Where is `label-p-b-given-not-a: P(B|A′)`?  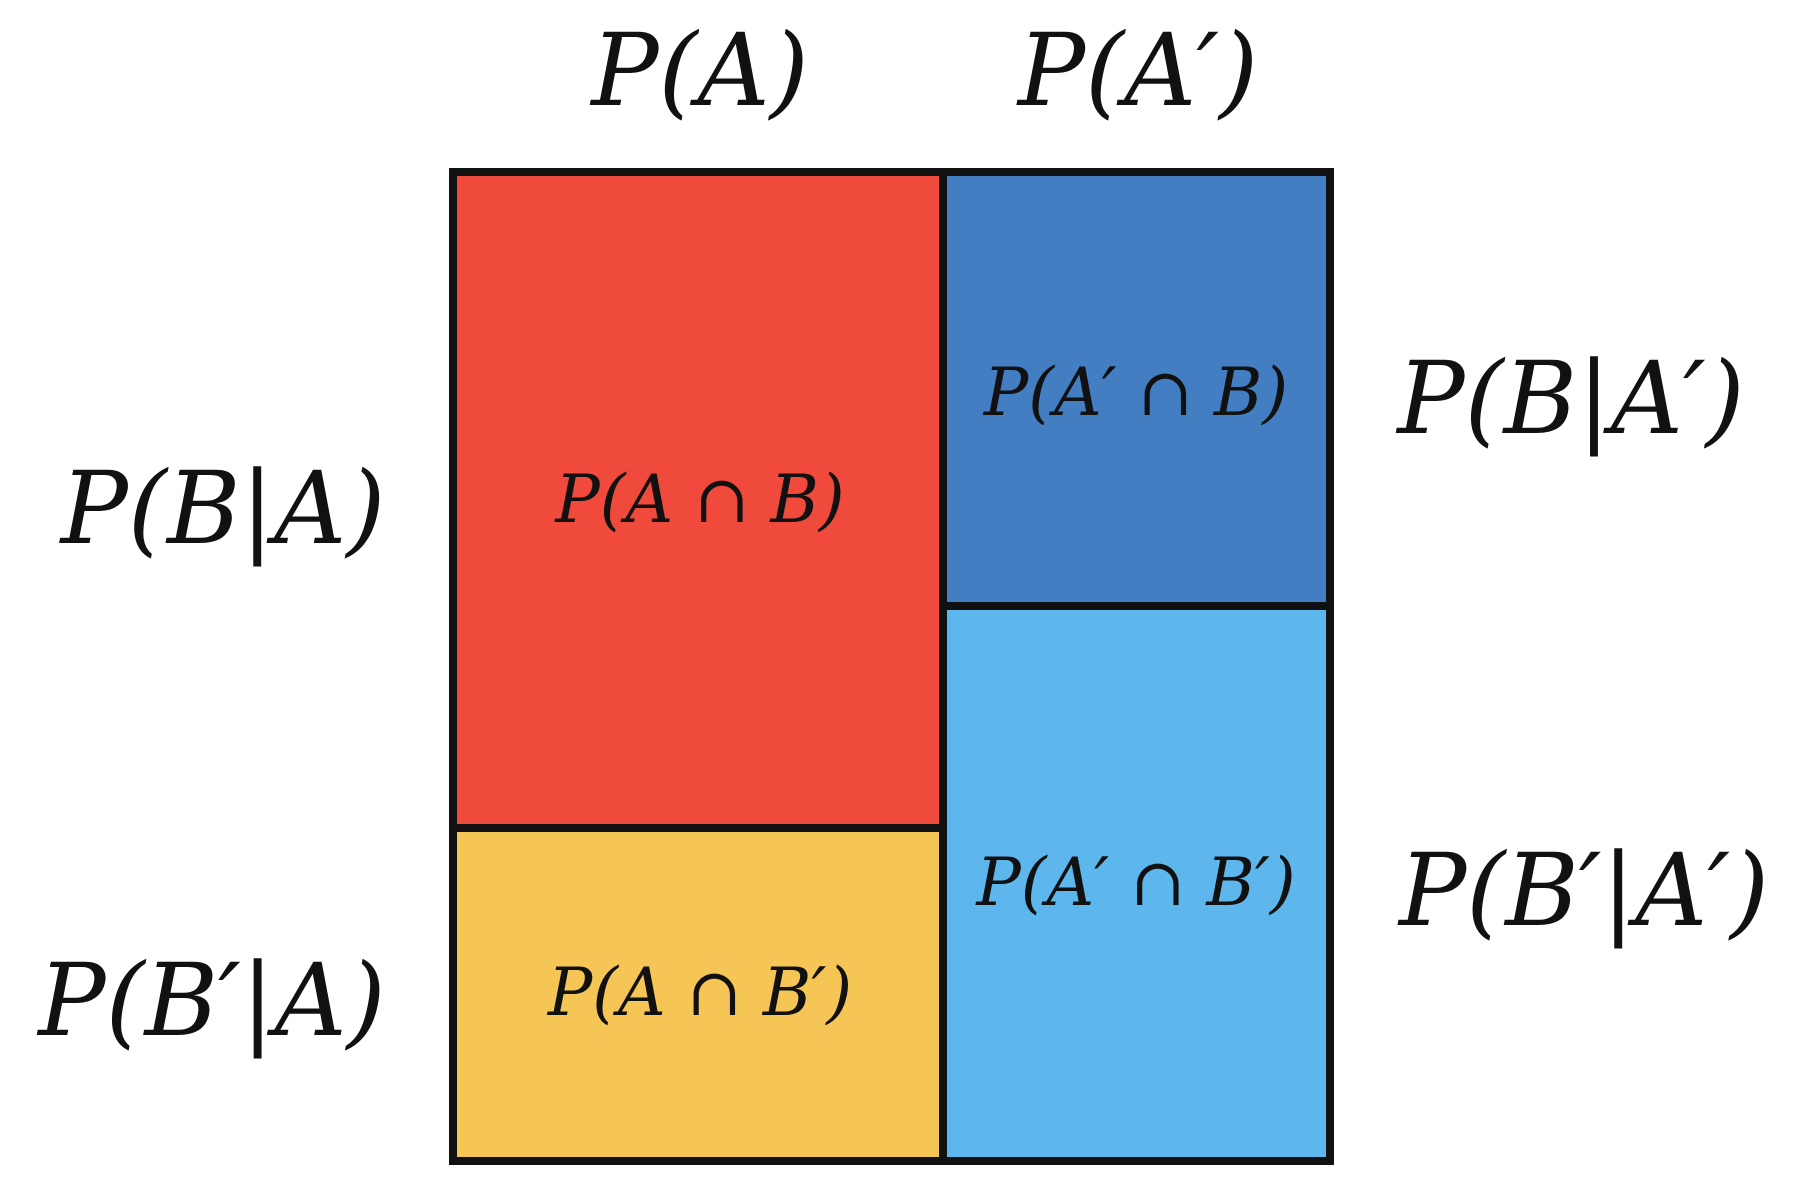
label-p-b-given-not-a: P(B|A′) is located at coordinates (1569, 398).